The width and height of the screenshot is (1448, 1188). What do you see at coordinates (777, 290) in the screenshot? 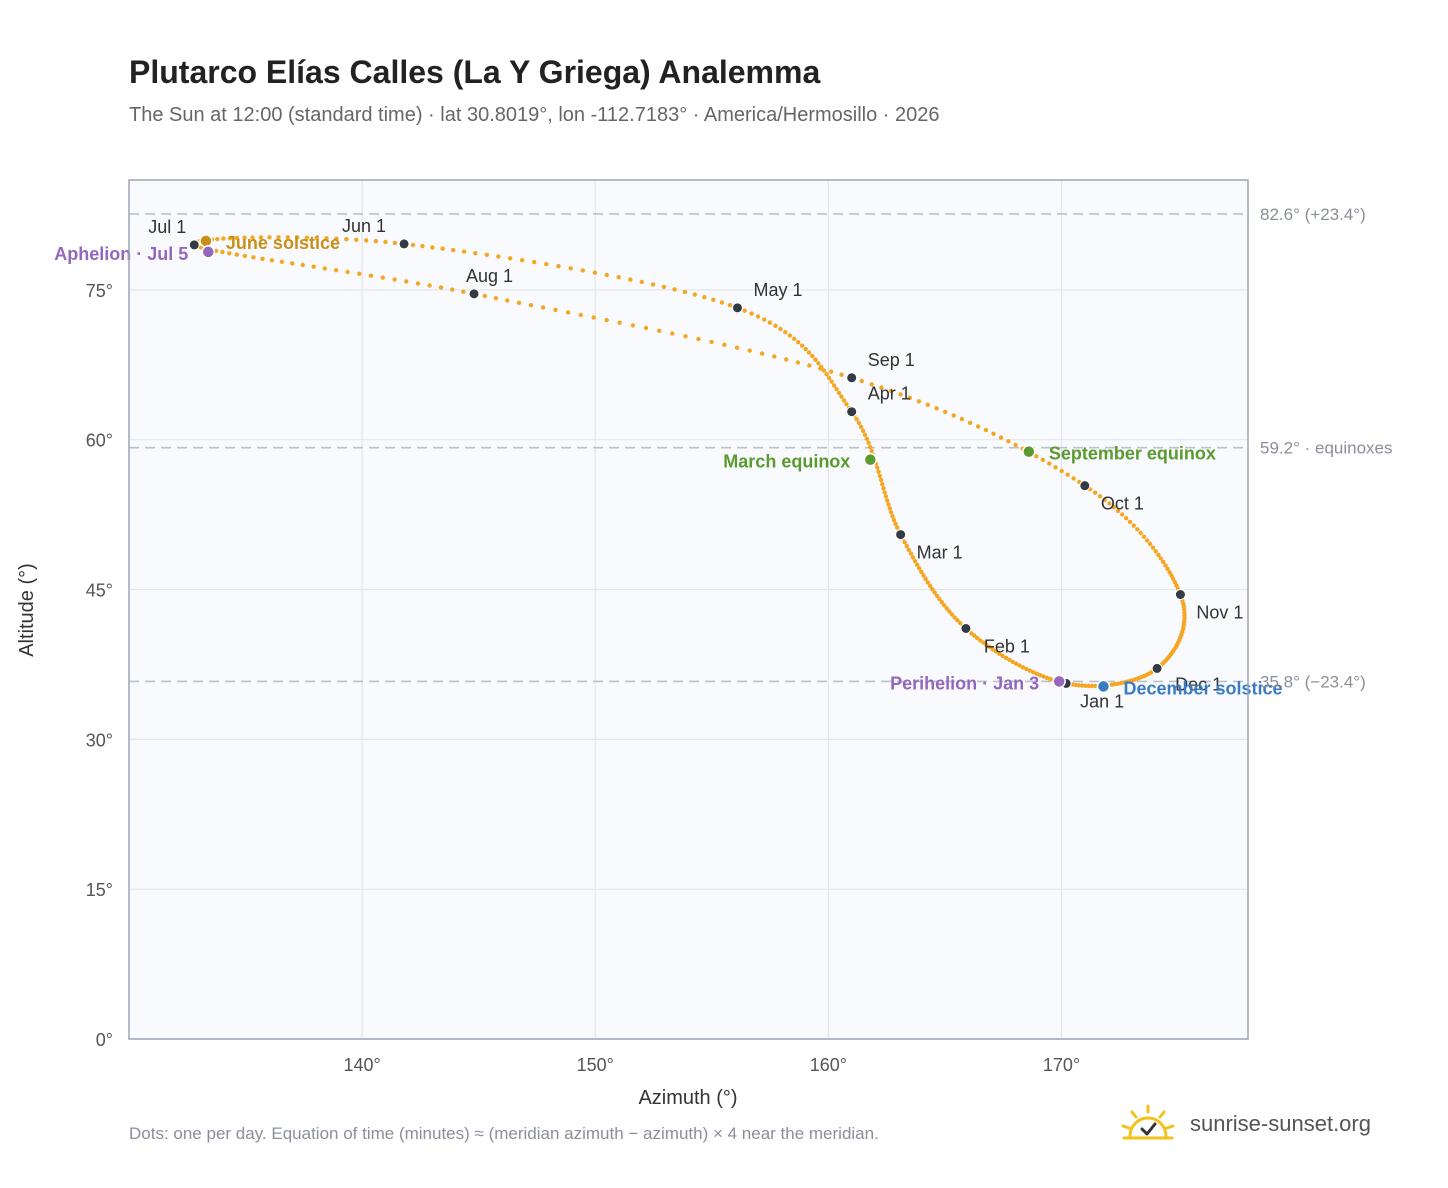
I see `month-label: May 1` at bounding box center [777, 290].